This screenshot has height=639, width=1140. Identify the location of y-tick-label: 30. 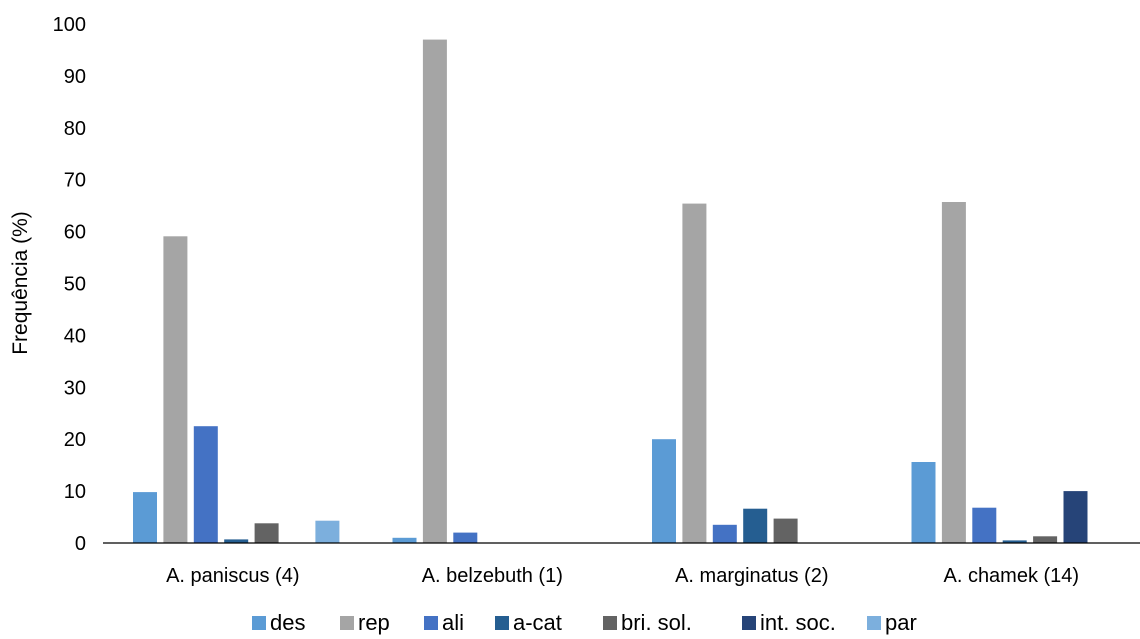
(75, 388).